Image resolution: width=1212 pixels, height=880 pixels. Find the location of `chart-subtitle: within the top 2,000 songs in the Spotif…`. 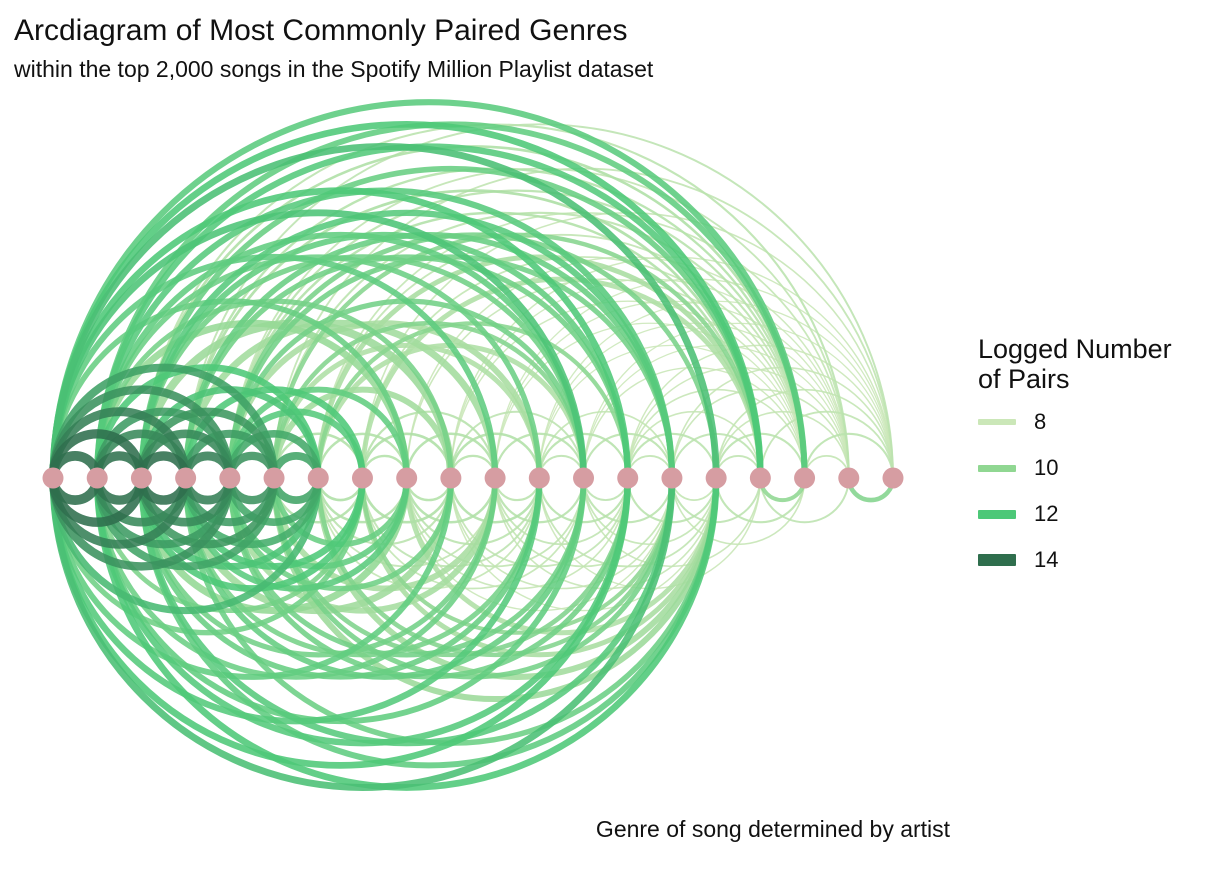

chart-subtitle: within the top 2,000 songs in the Spotif… is located at coordinates (334, 69).